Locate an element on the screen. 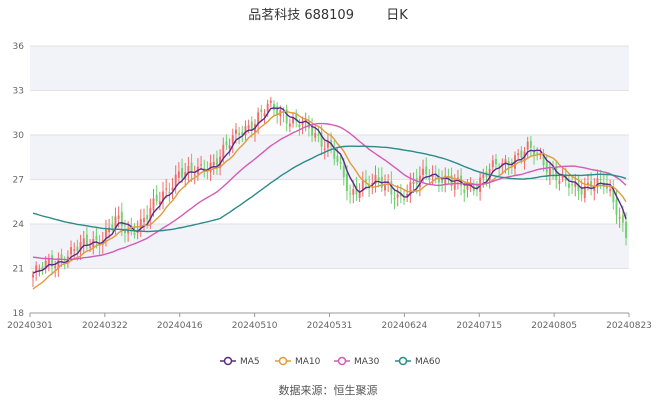  x-tick-label: 20240510 is located at coordinates (255, 326).